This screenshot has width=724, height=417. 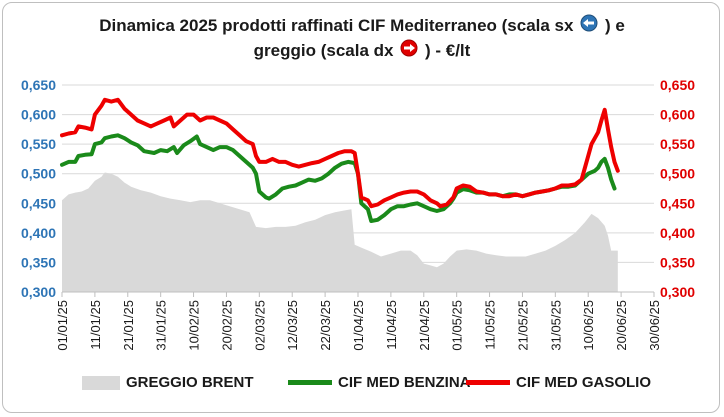 What do you see at coordinates (677, 292) in the screenshot?
I see `y-right-tick-label: 0,300` at bounding box center [677, 292].